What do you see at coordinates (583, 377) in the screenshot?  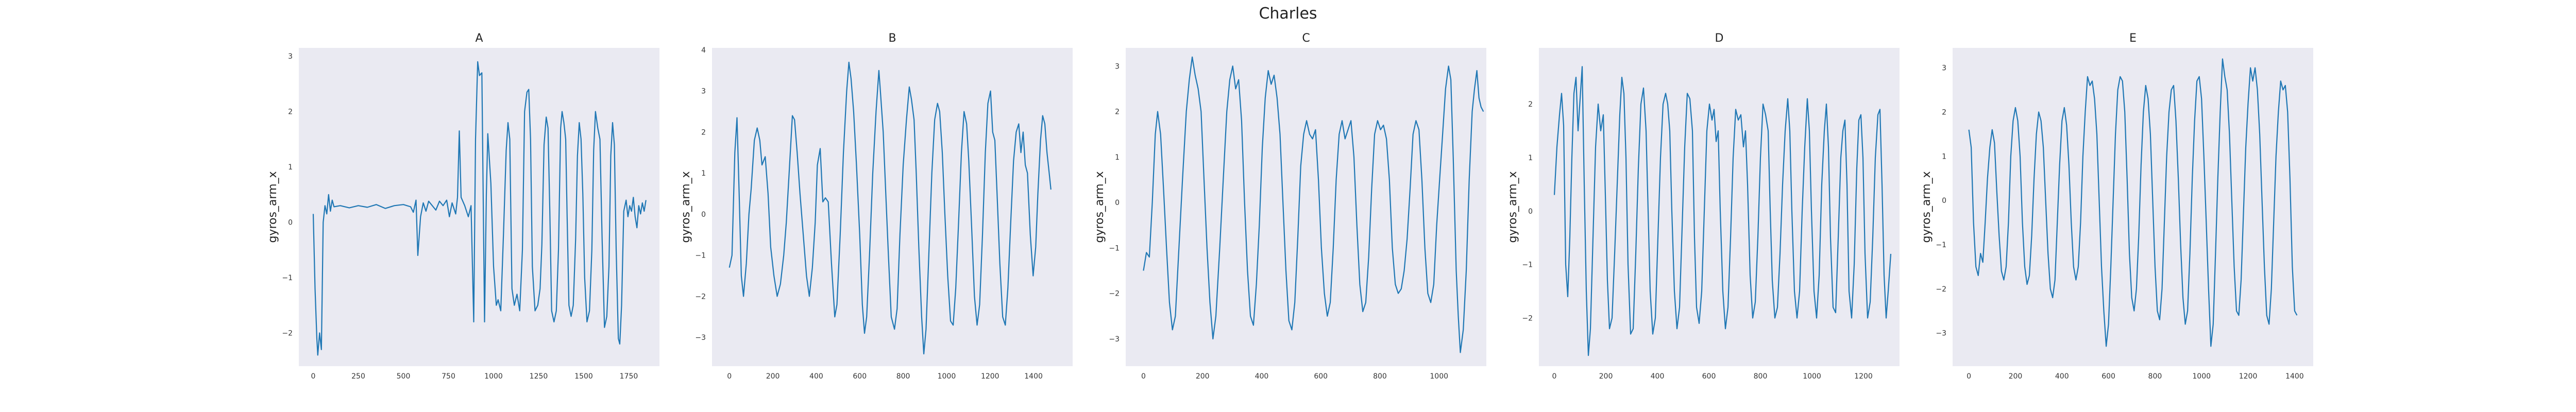 I see `x-tick-label: 1500` at bounding box center [583, 377].